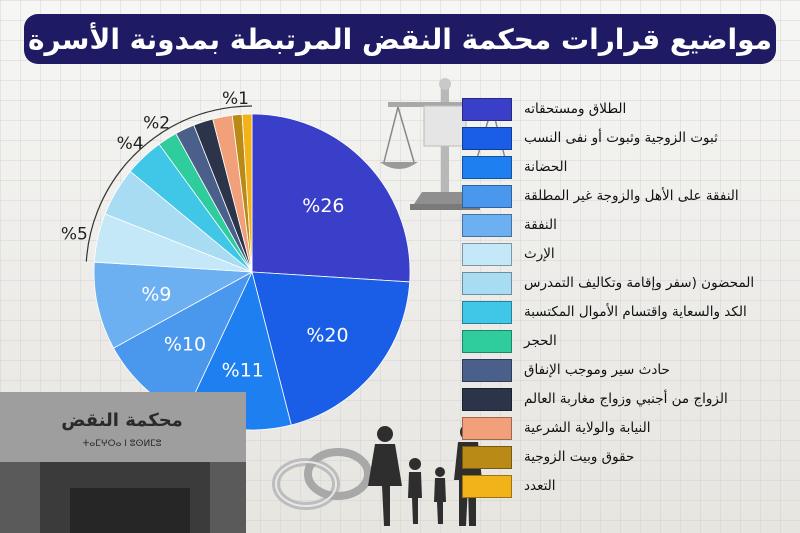 Image resolution: width=800 pixels, height=533 pixels. What do you see at coordinates (235, 99) in the screenshot?
I see `slice-label: %1` at bounding box center [235, 99].